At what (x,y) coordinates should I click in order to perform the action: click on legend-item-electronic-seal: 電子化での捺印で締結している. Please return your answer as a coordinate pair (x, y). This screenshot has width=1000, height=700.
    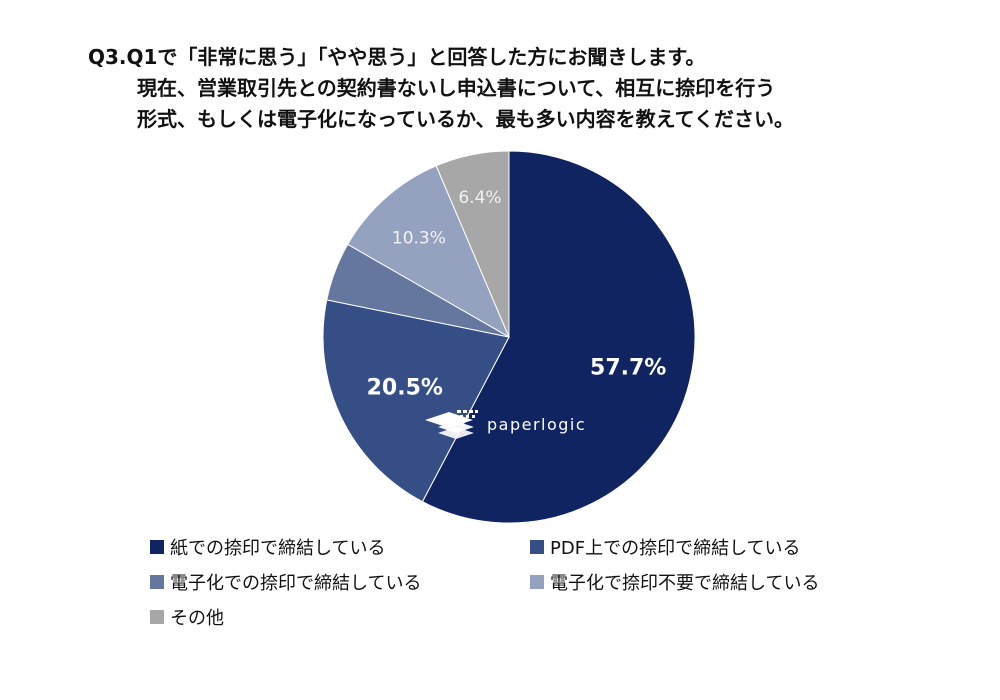
    Looking at the image, I should click on (285, 582).